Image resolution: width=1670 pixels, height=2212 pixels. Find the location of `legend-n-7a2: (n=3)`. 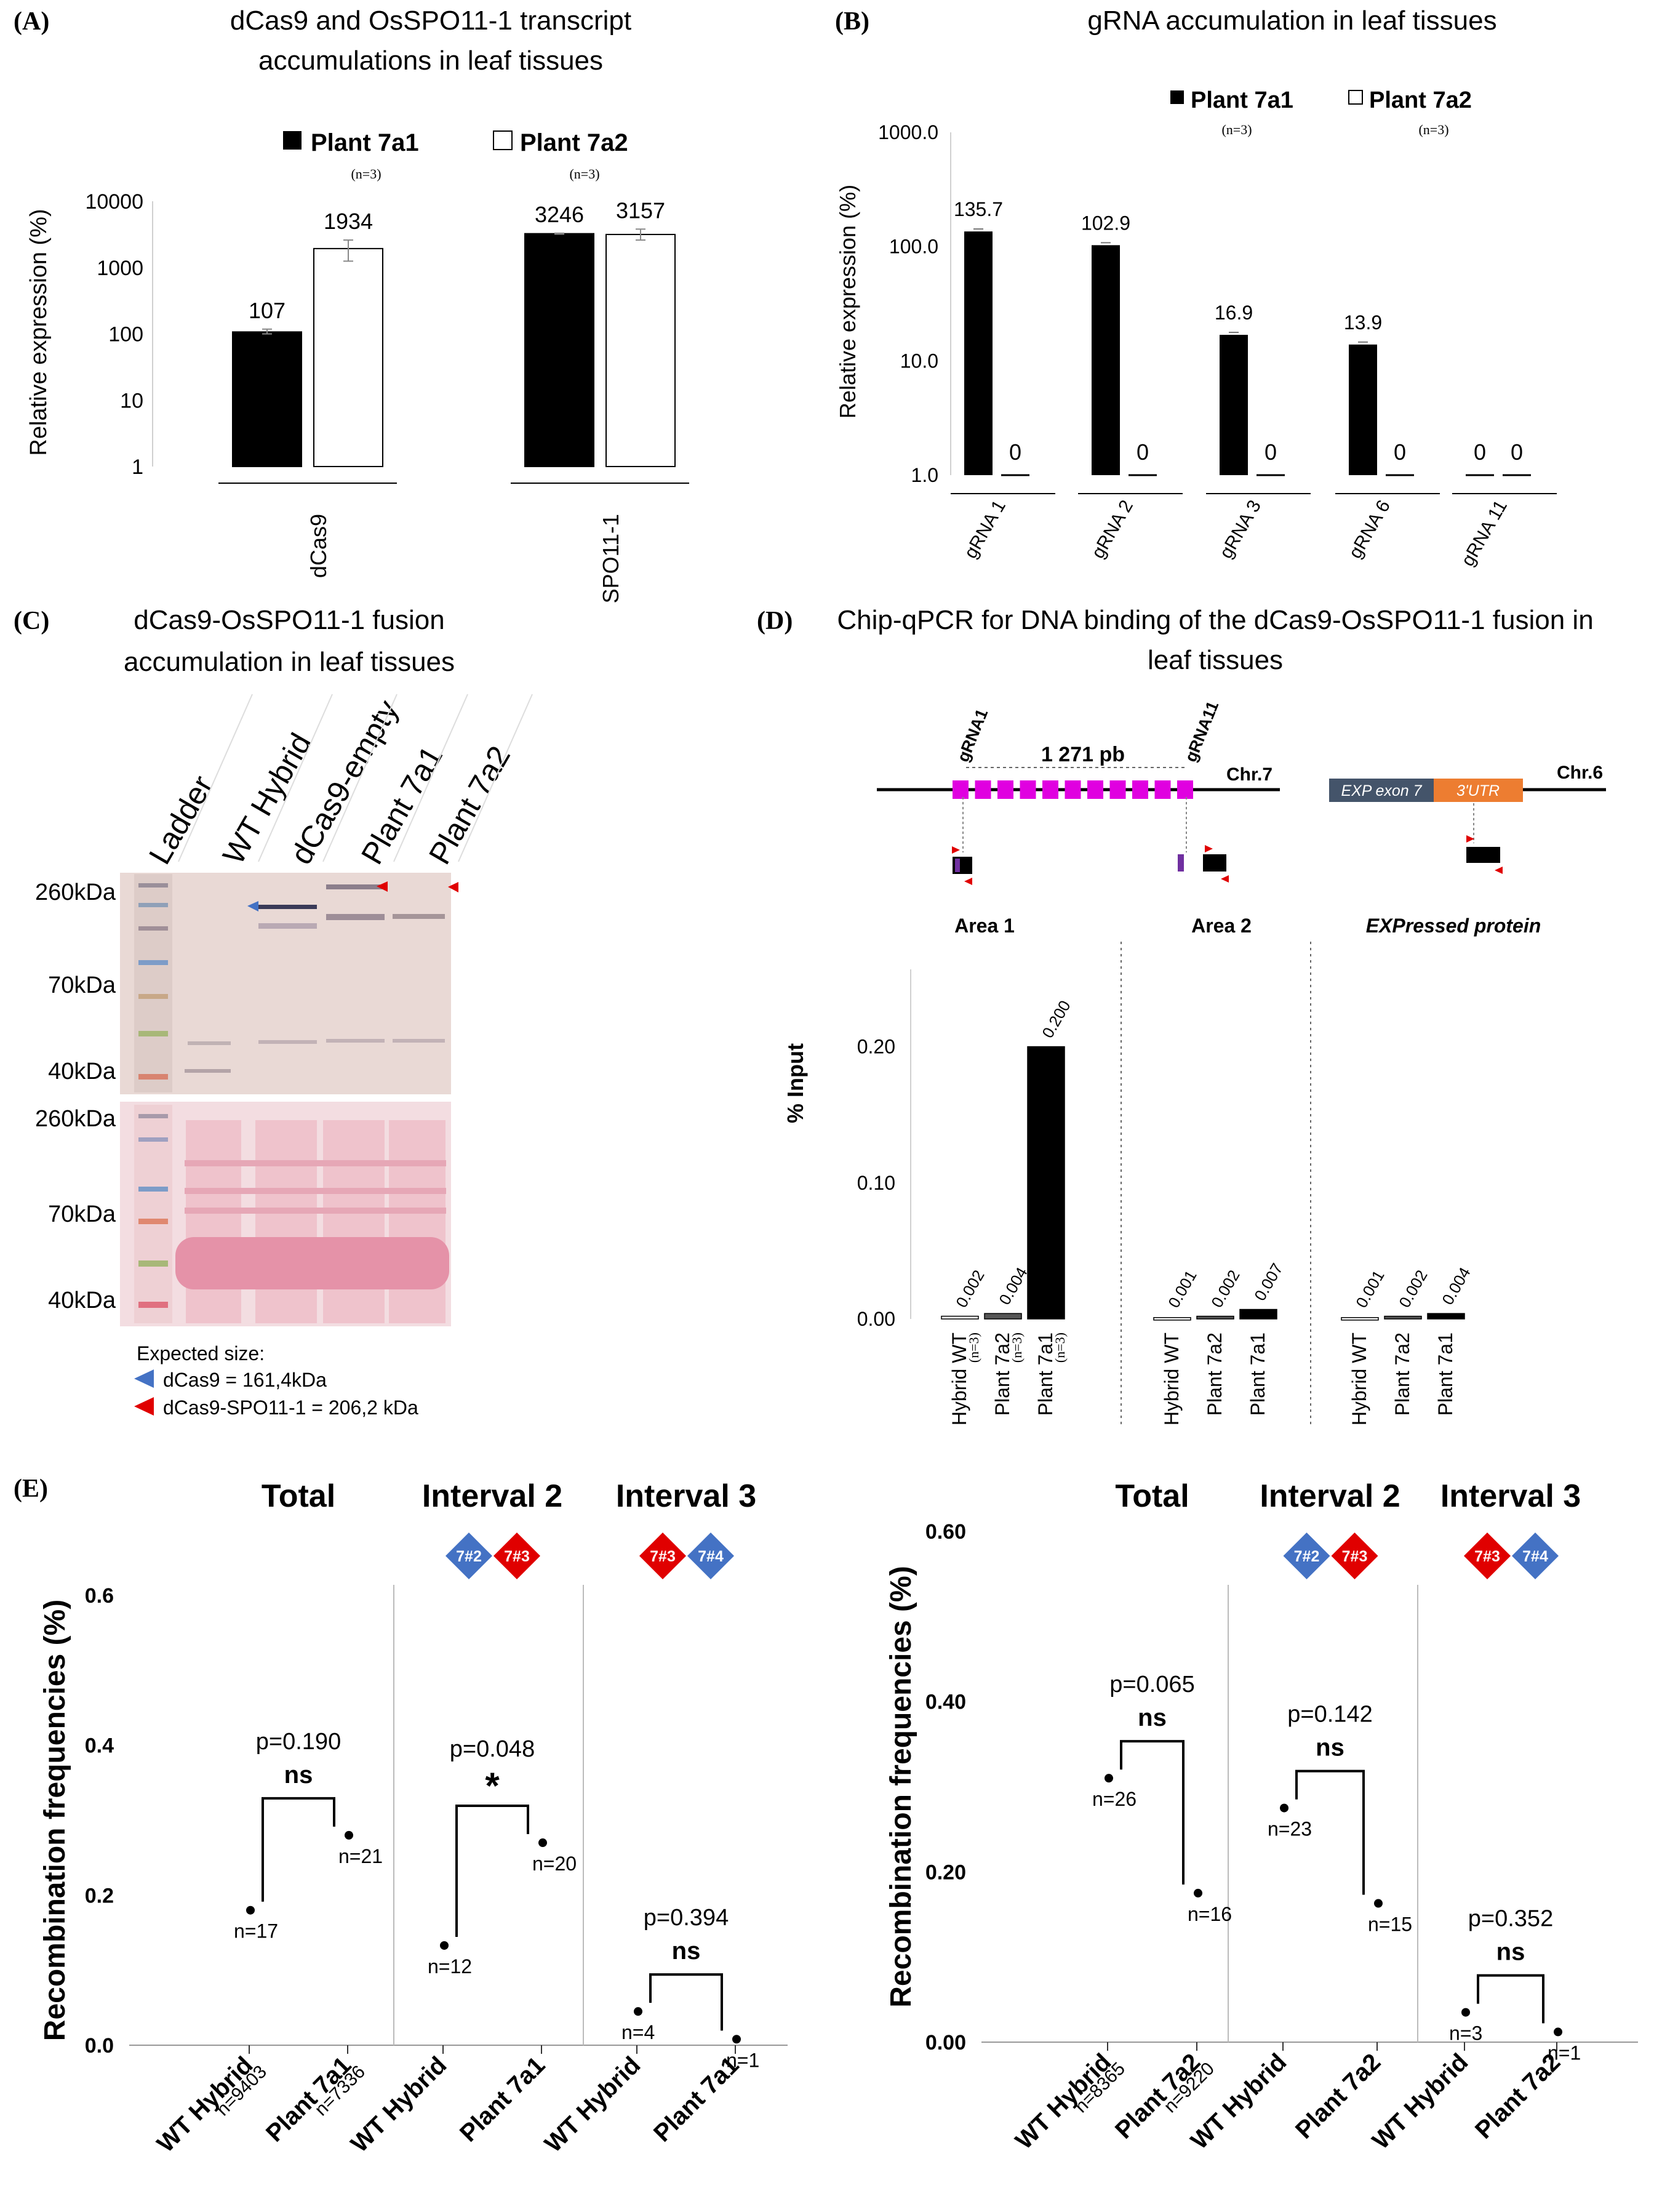

legend-n-7a2: (n=3) is located at coordinates (1433, 129).